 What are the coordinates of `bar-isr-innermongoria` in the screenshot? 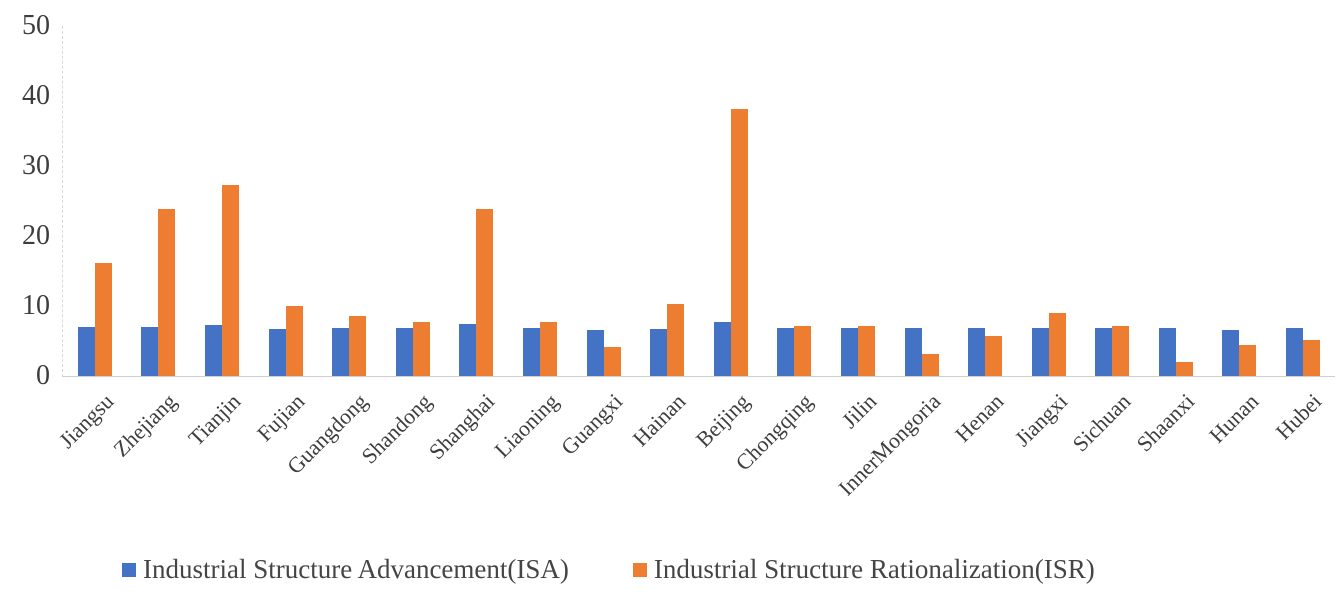 It's located at (930, 365).